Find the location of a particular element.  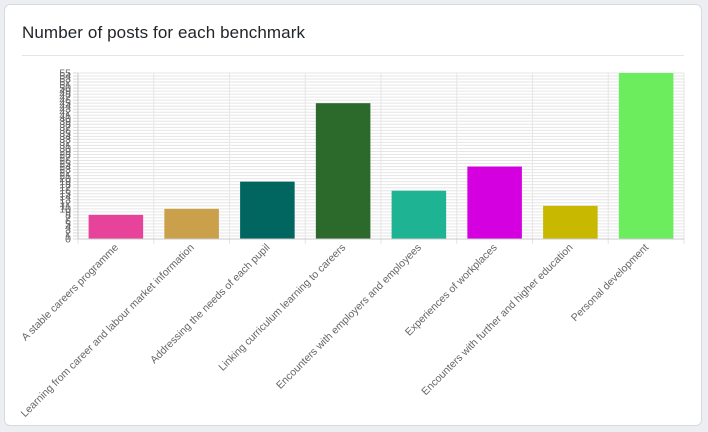

y-tick-label: 26 is located at coordinates (65, 161).